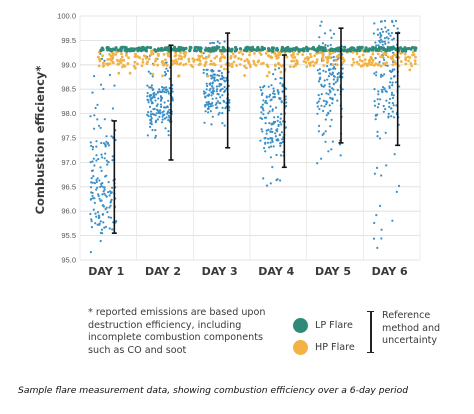 This screenshot has height=414, width=474. I want to click on y-axis-label: Combustion efficiency*, so click(40, 140).